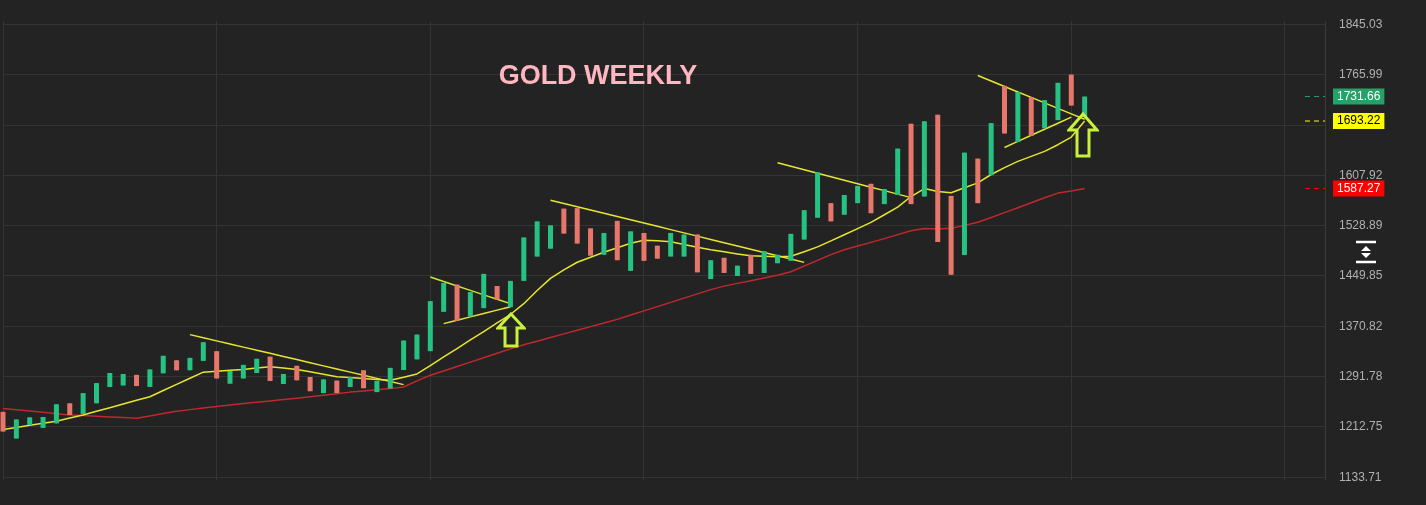  I want to click on y-tick-label: 1291.78, so click(1361, 375).